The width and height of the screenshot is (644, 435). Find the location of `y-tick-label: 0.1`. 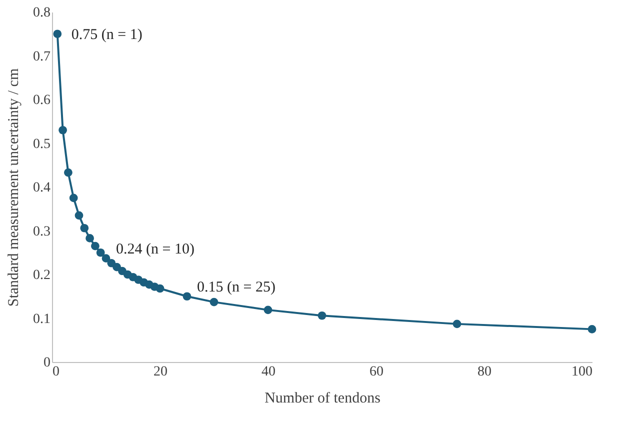

y-tick-label: 0.1 is located at coordinates (41, 319).